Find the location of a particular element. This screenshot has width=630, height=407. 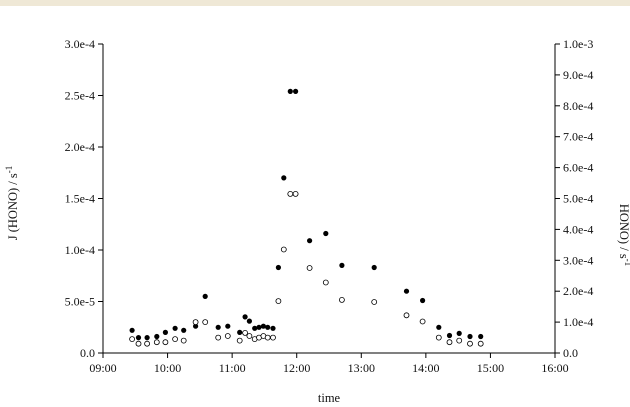

y-right-tick-label: 1.0e-4 is located at coordinates (578, 322).